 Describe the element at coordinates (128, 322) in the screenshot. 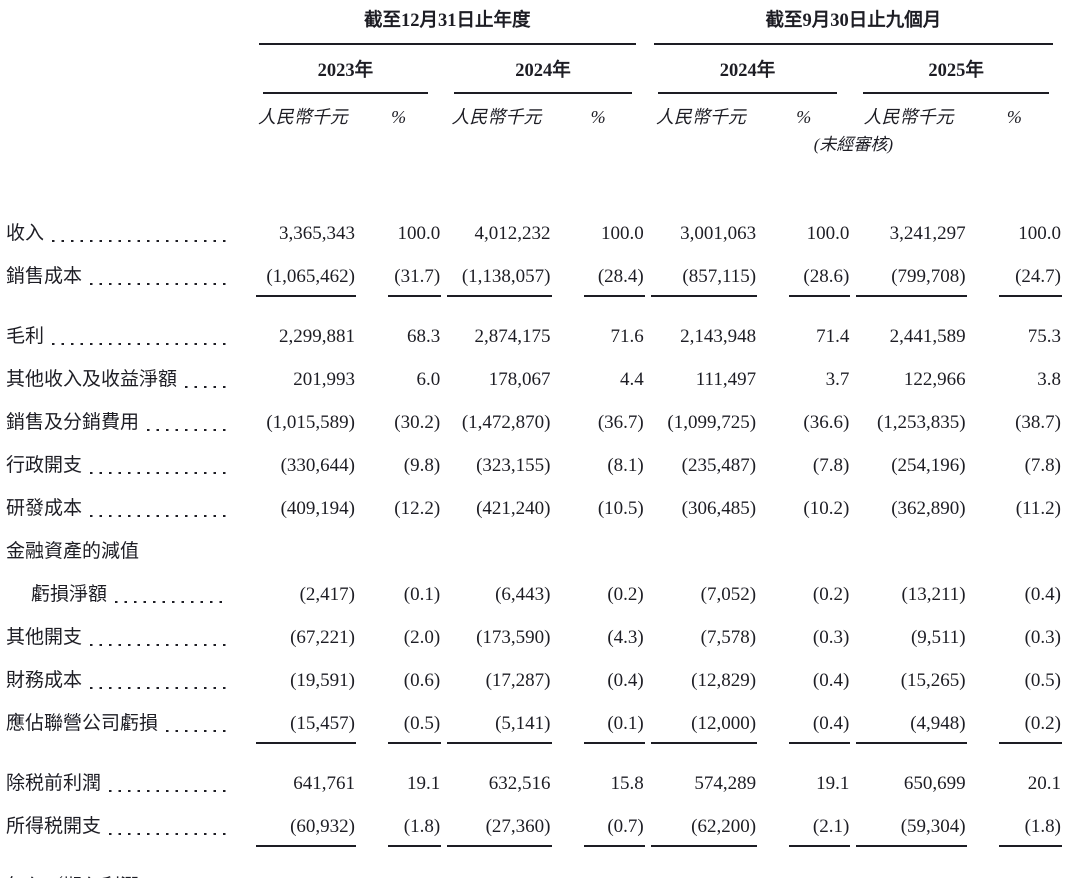

I see `row-label-cell: 毛利` at that location.